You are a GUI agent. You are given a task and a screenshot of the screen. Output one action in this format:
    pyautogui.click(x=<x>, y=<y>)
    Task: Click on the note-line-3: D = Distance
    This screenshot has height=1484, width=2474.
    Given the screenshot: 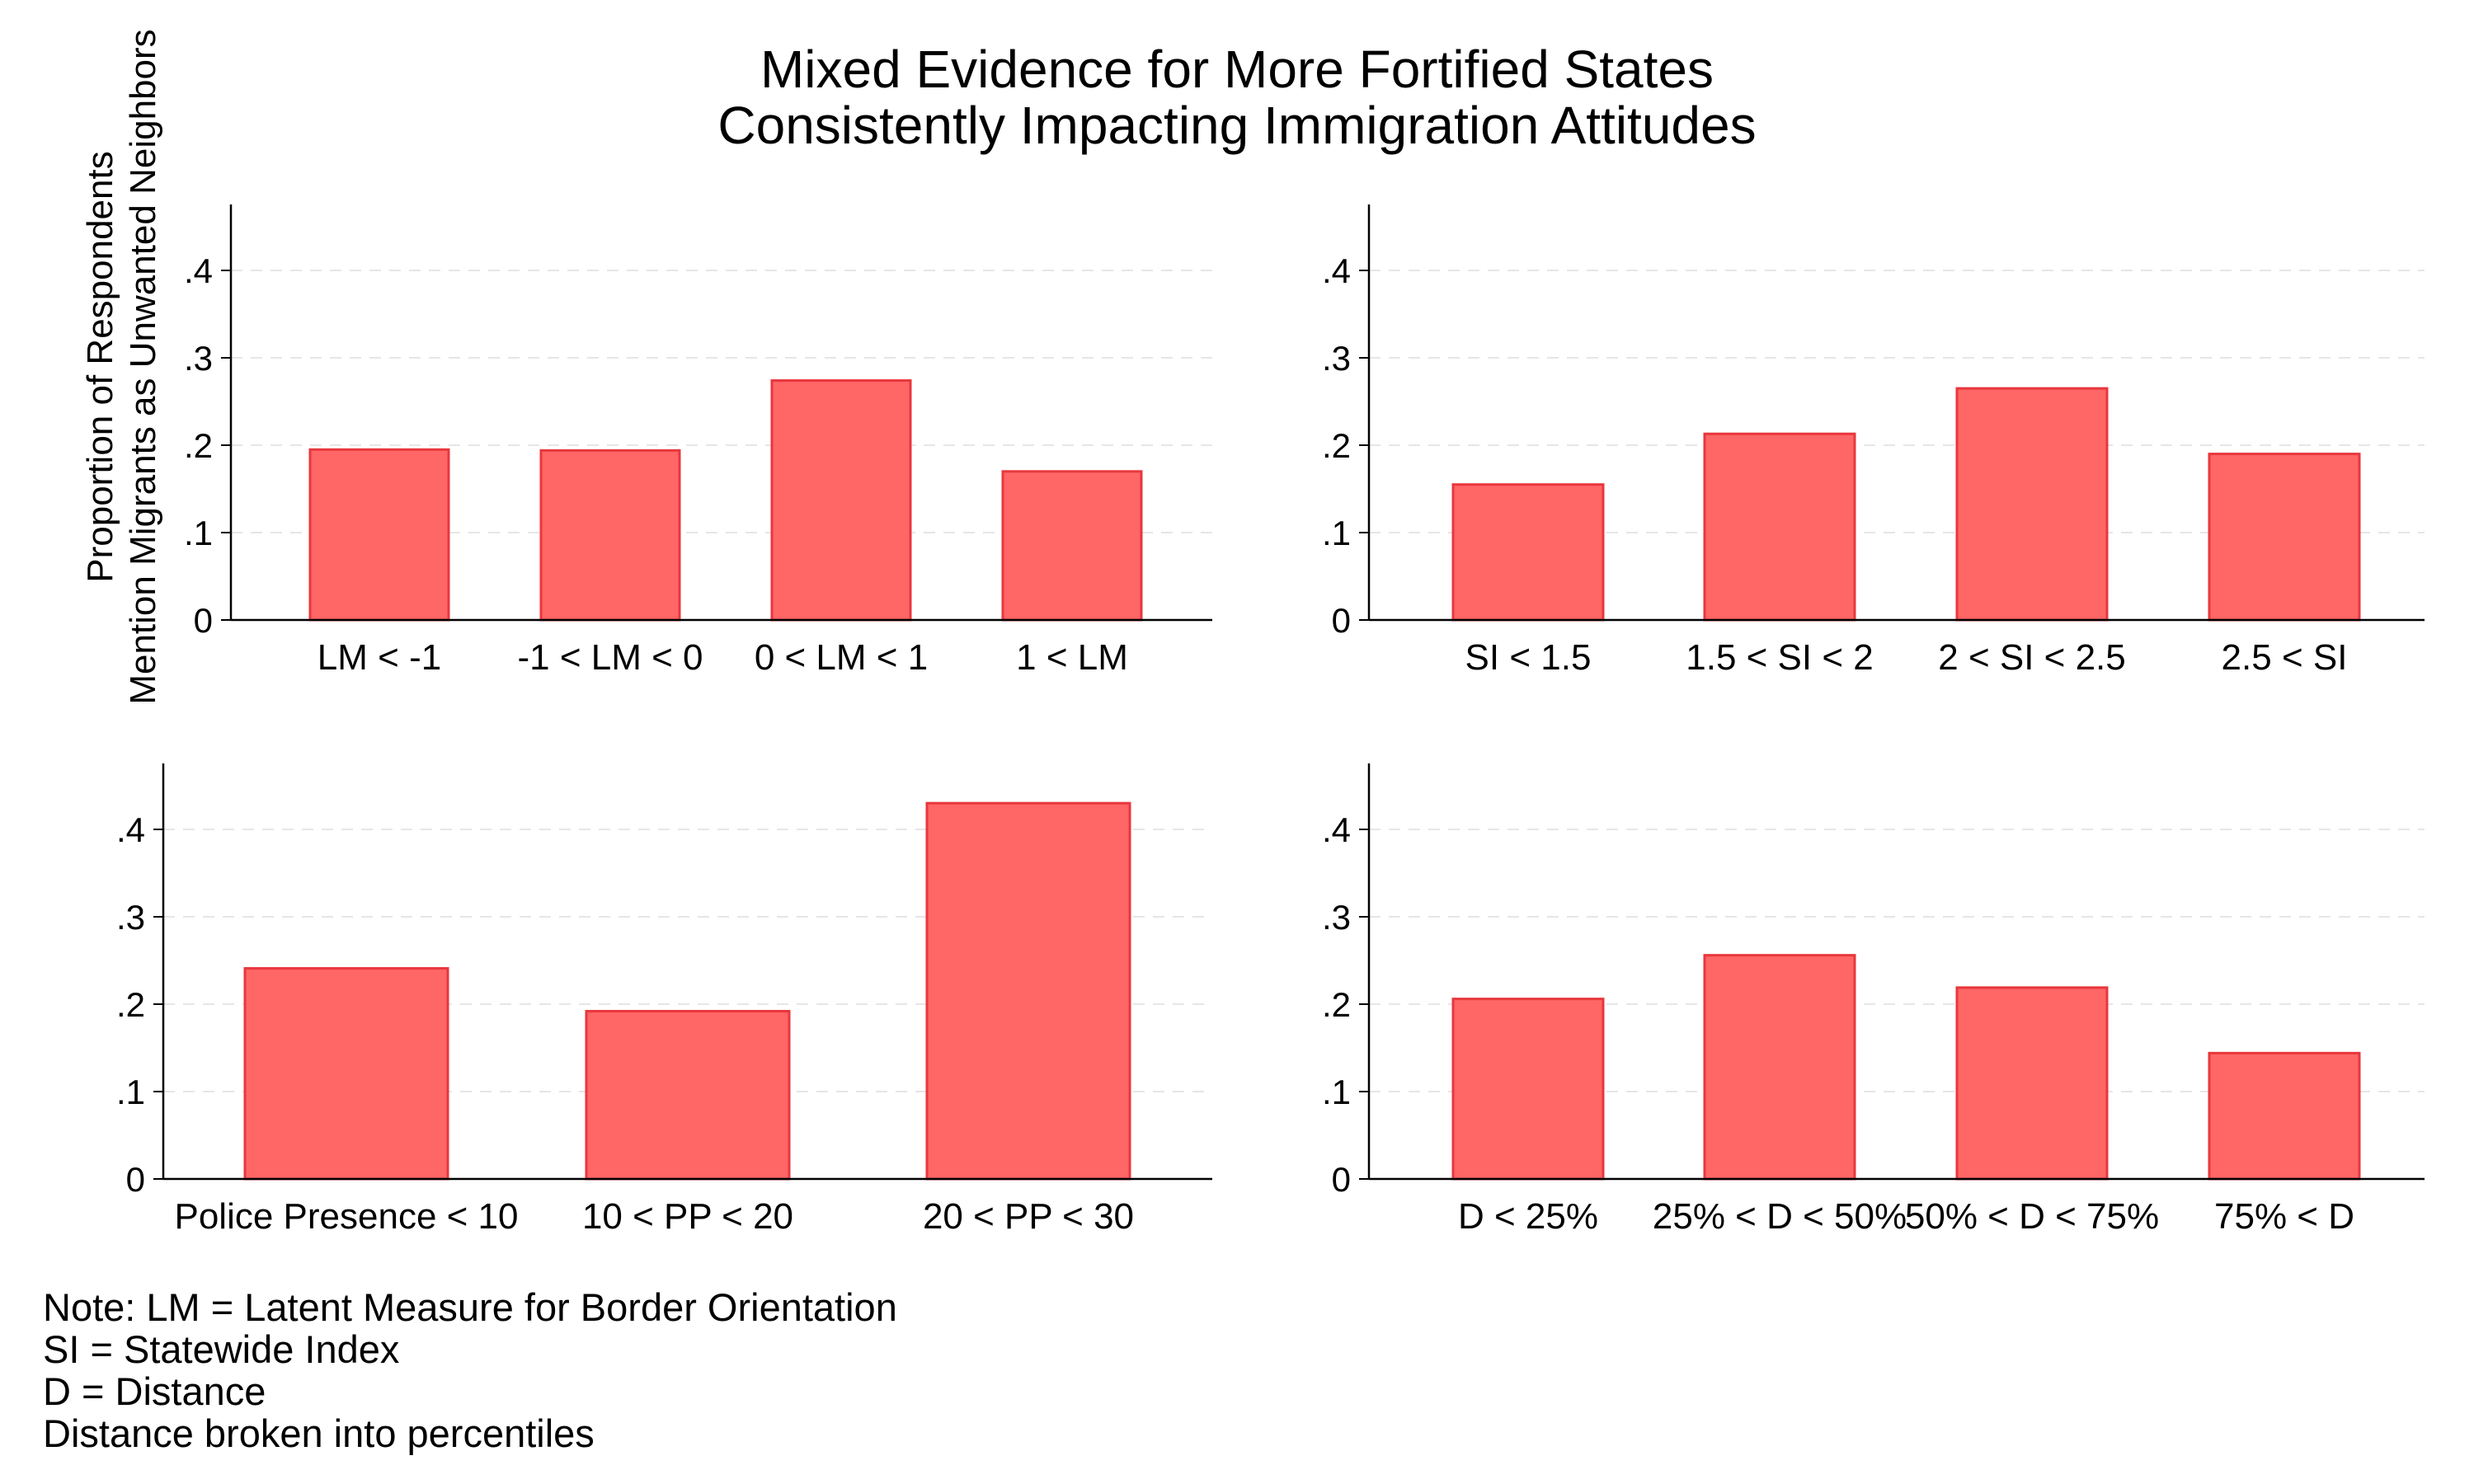 What is the action you would take?
    pyautogui.click(x=154, y=1391)
    